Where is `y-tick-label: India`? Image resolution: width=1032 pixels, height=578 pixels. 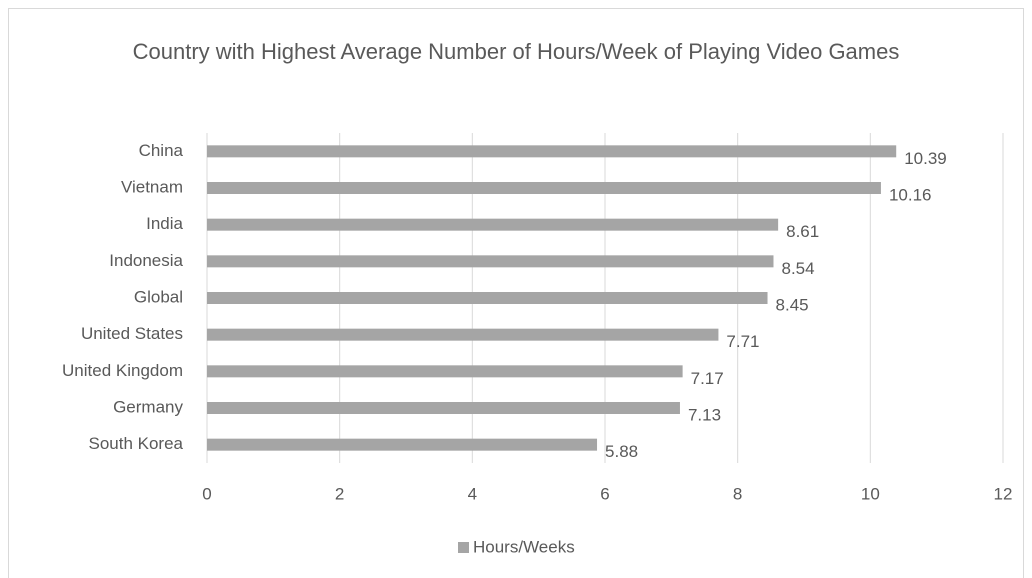 y-tick-label: India is located at coordinates (164, 223).